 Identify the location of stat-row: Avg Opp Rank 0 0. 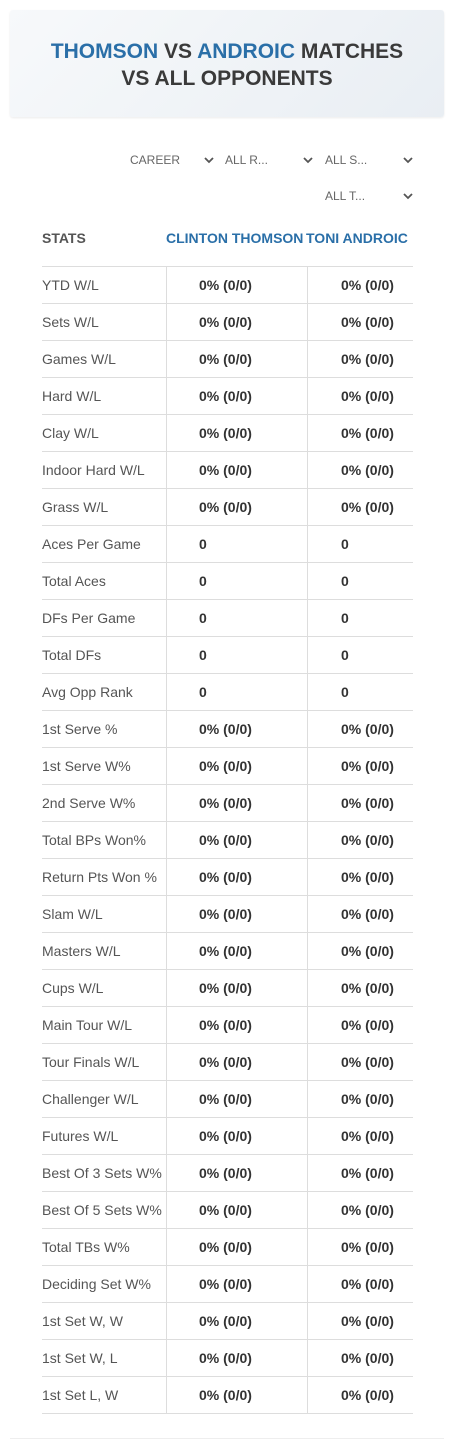
(227, 692).